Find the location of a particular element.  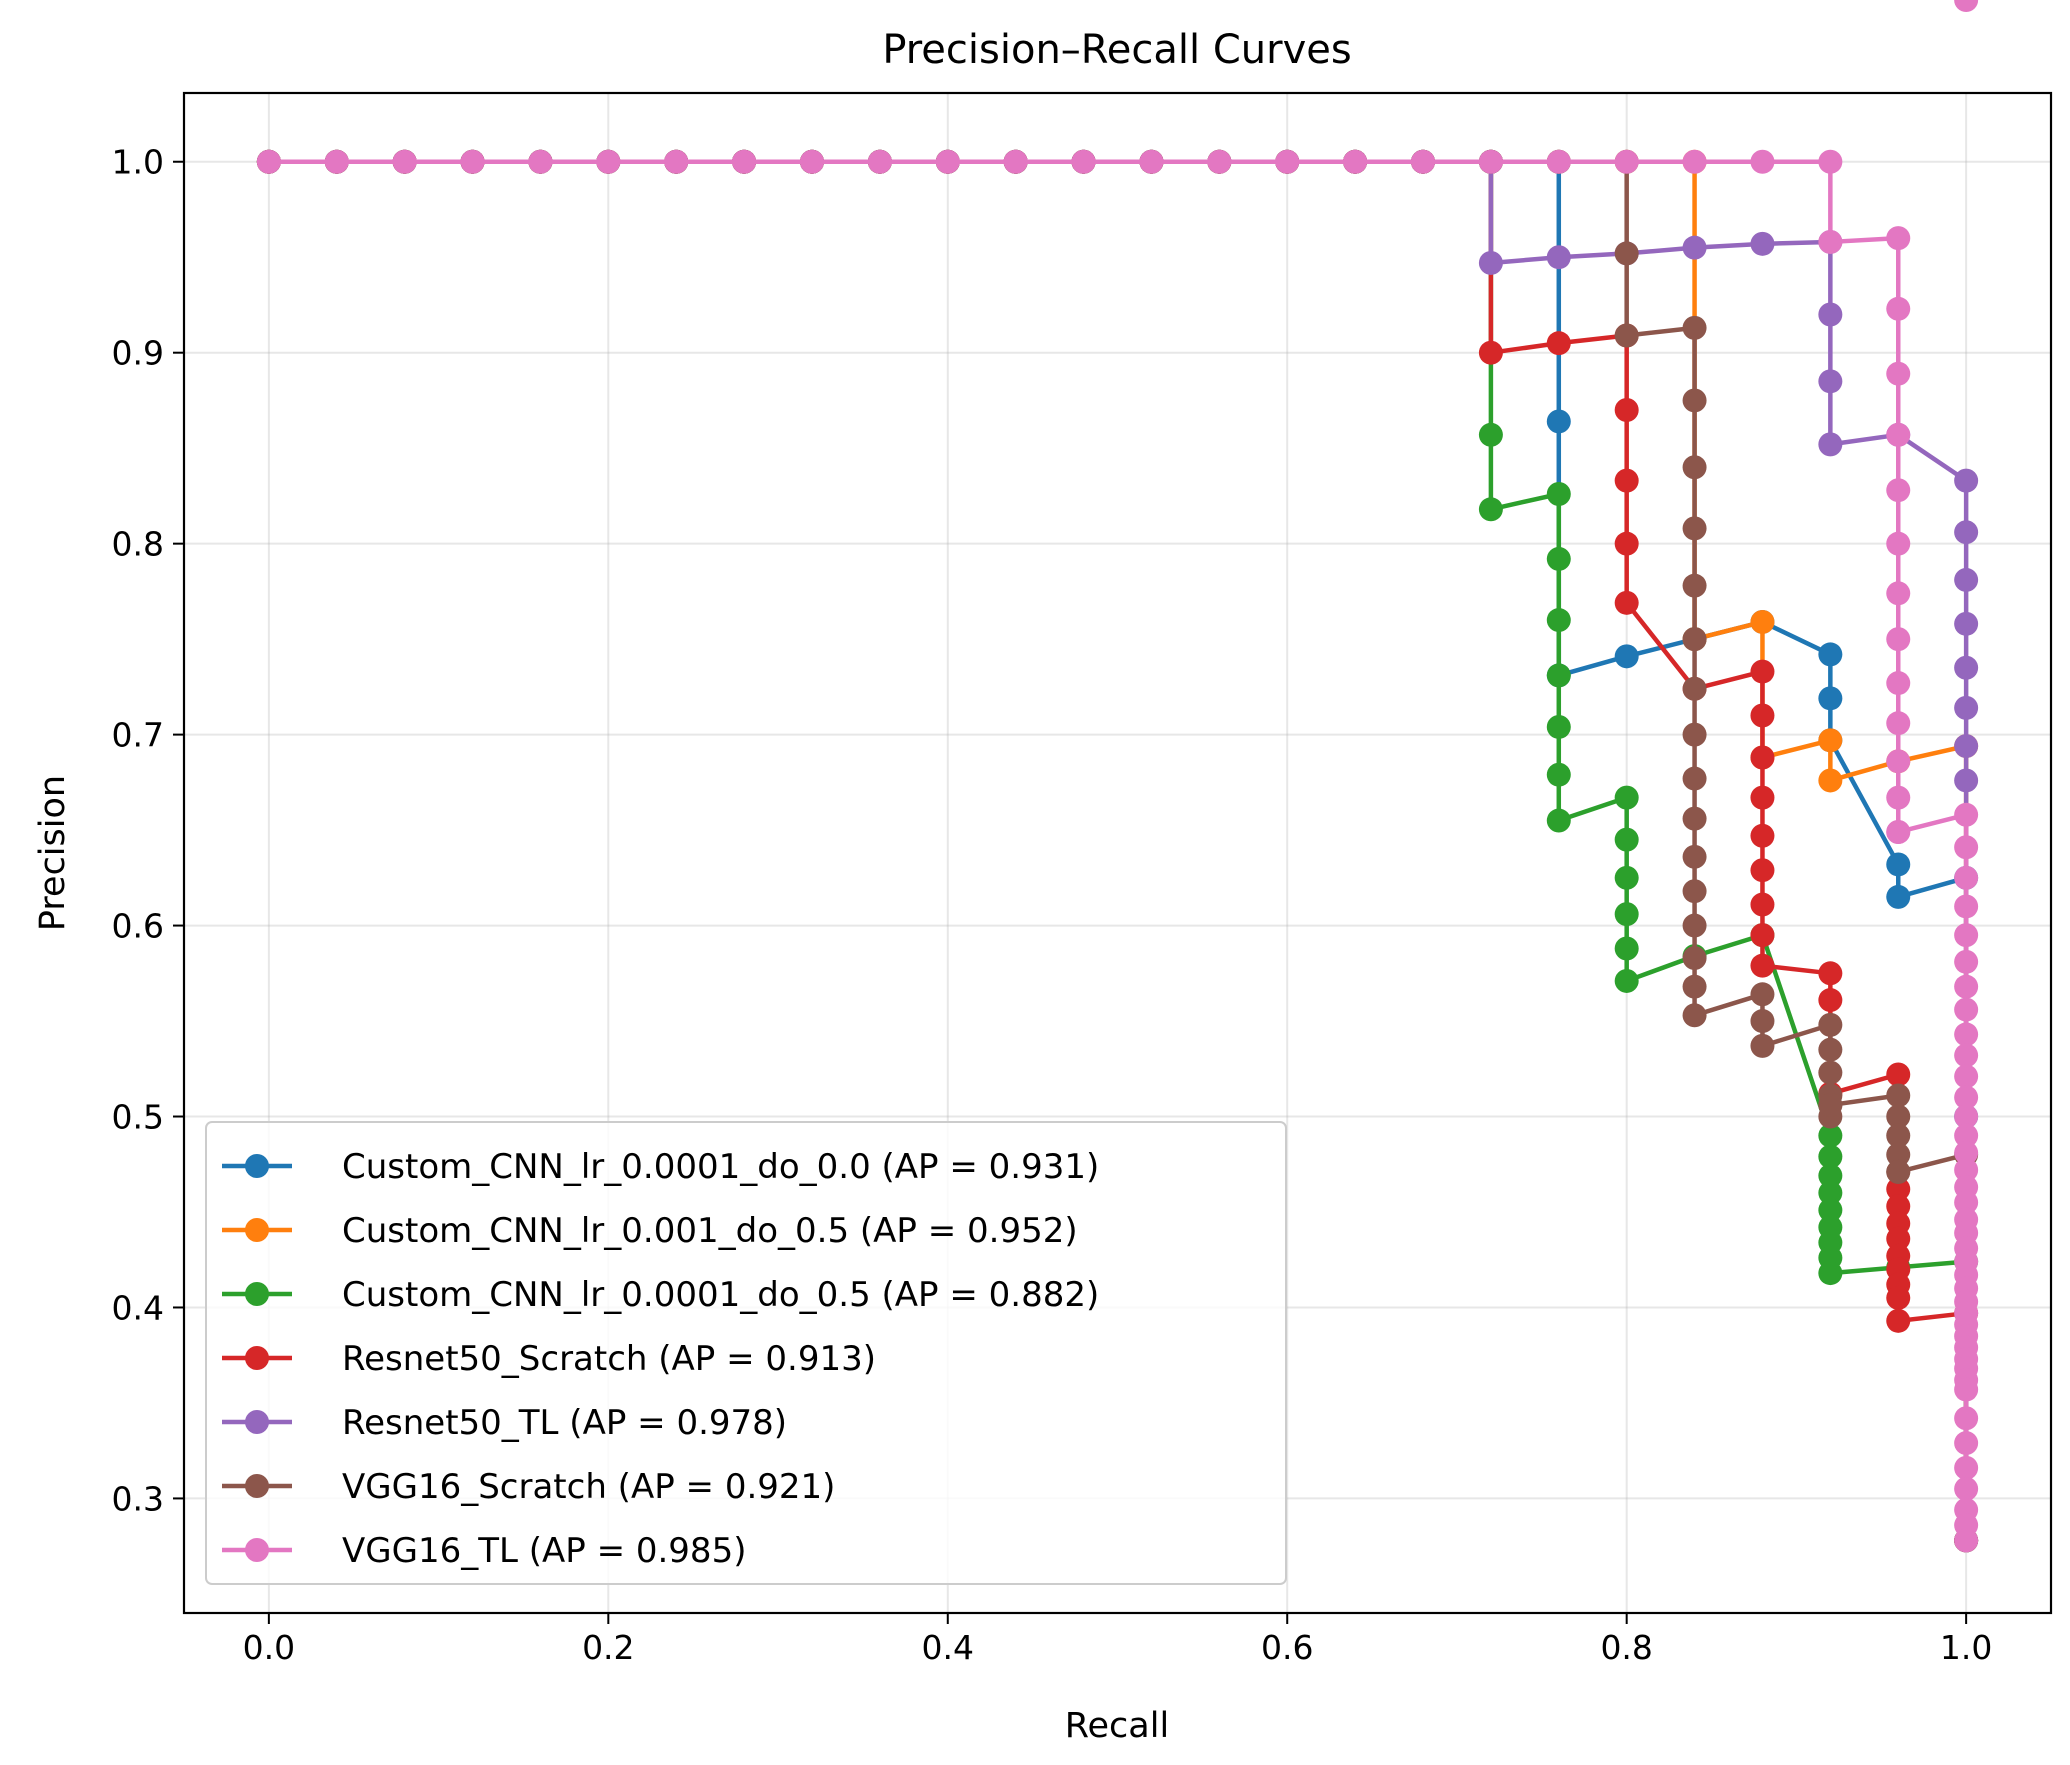

legend-item: Custom_CNN_lr_0.0001_do_0.5 (AP = 0.882) is located at coordinates (660, 1295).